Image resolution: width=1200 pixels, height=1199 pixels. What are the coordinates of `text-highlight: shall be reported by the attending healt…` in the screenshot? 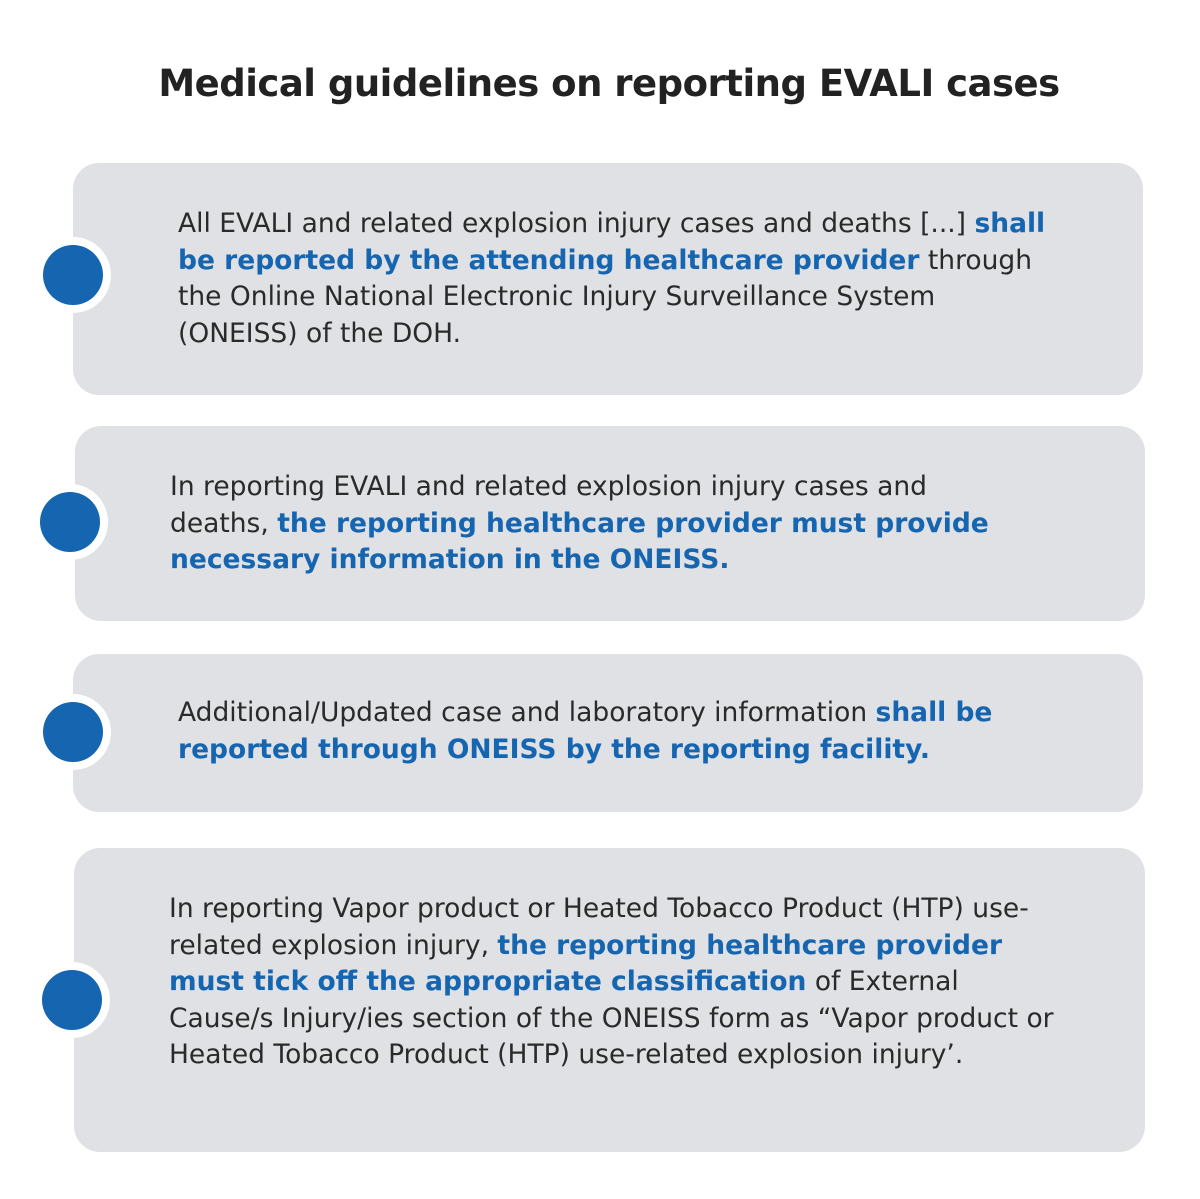 It's located at (612, 242).